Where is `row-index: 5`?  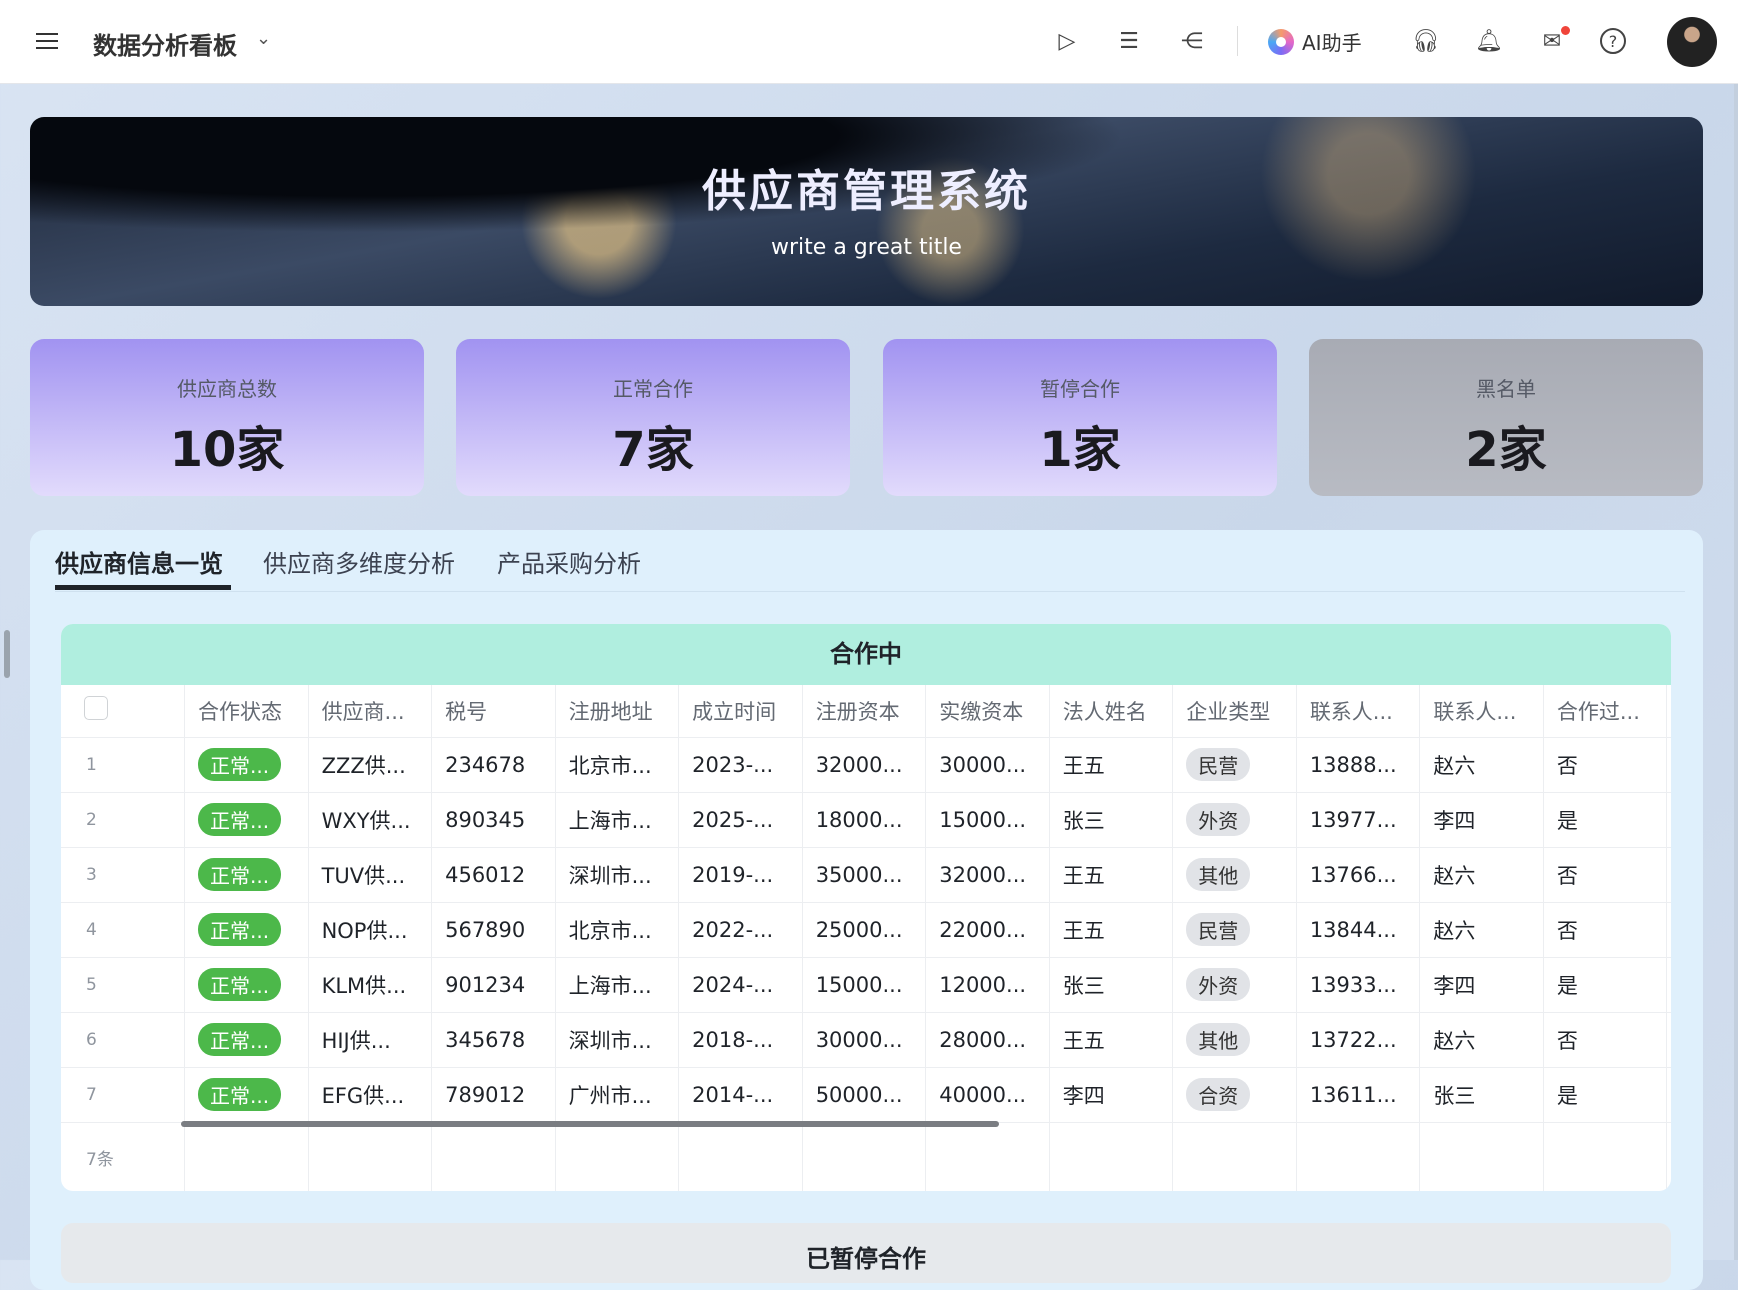 row-index: 5 is located at coordinates (123, 985).